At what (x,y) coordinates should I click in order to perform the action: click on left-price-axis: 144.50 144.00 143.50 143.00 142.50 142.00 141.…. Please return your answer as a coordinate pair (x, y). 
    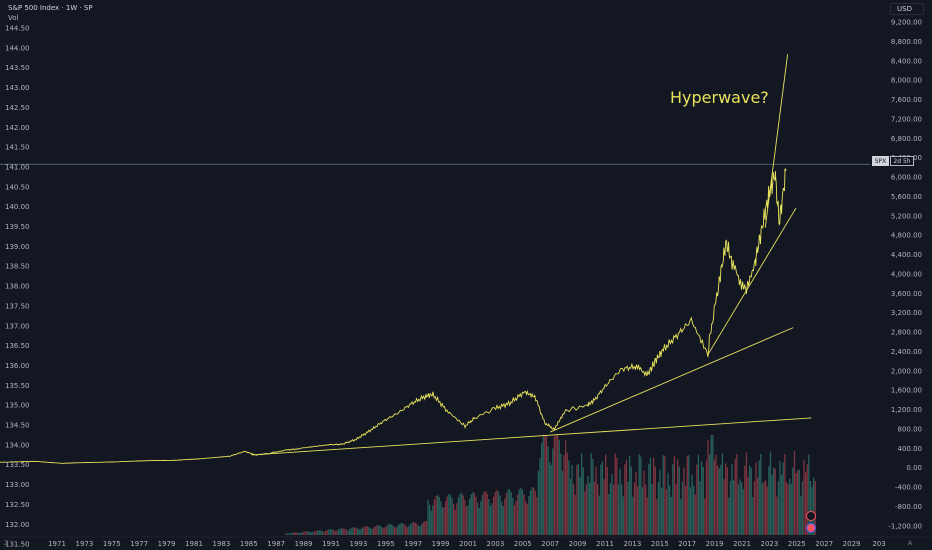
    Looking at the image, I should click on (17, 287).